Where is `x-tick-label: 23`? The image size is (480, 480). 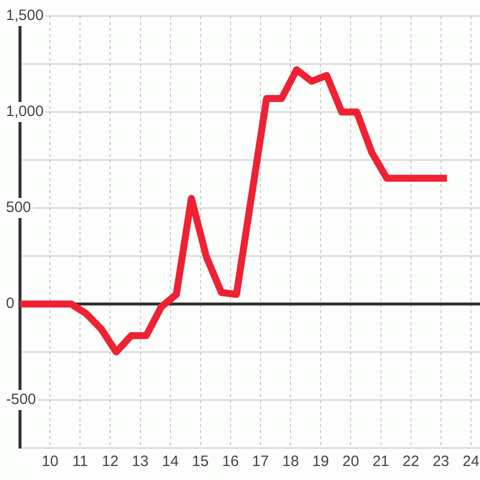 x-tick-label: 23 is located at coordinates (441, 461).